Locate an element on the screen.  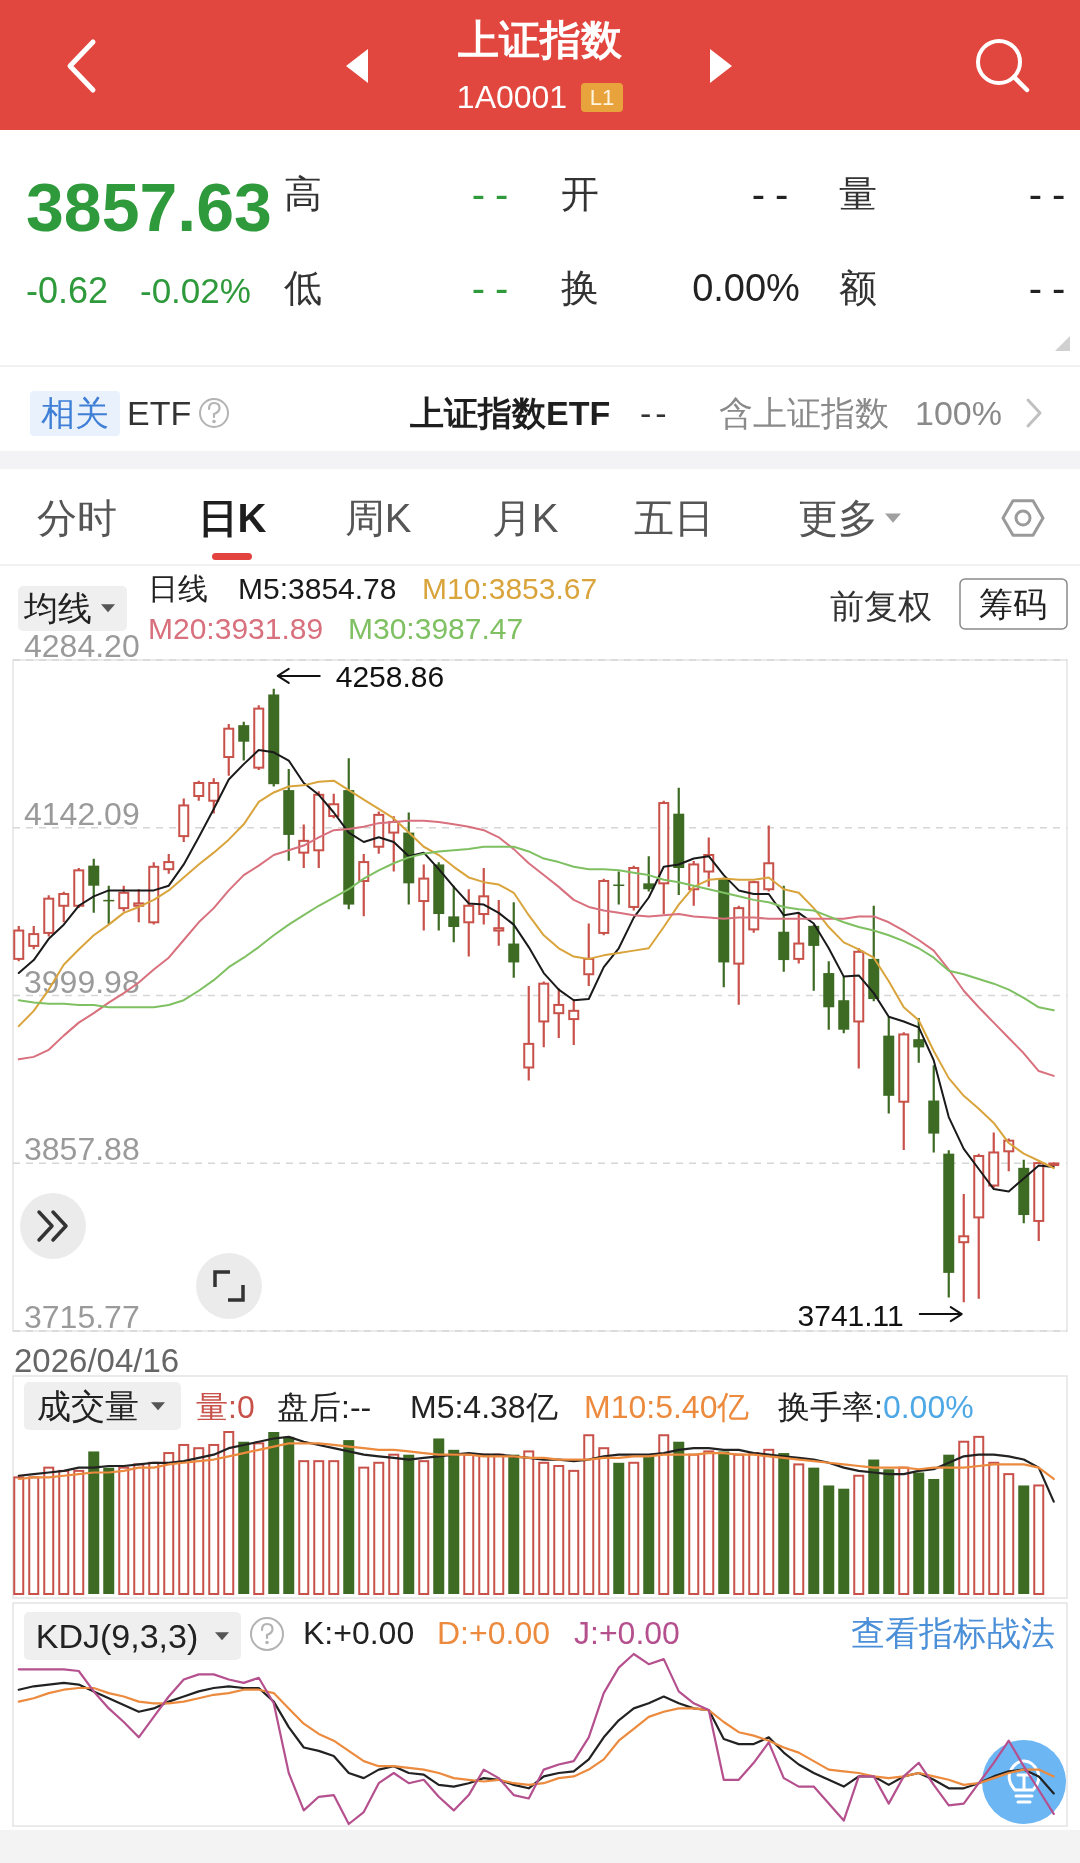
text: 高 is located at coordinates (303, 194).